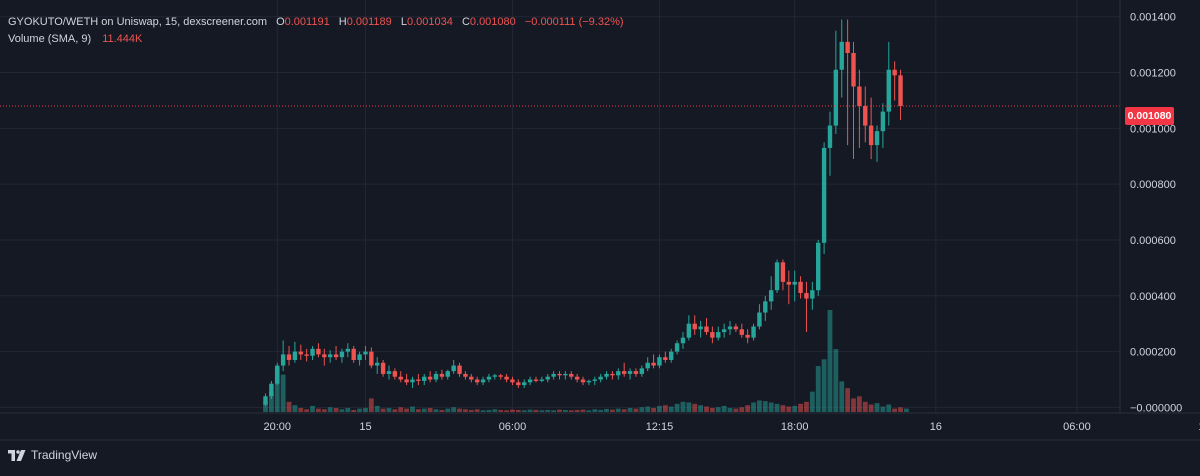 The height and width of the screenshot is (476, 1200). What do you see at coordinates (316, 39) in the screenshot?
I see `volume-legend-row: Volume (SMA, 9) 11.444K` at bounding box center [316, 39].